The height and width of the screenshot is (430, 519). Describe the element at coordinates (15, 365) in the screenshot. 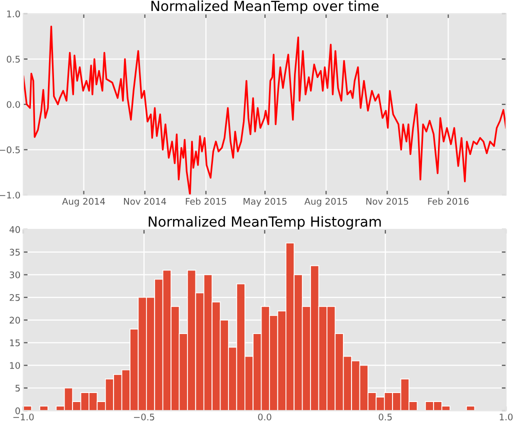

I see `y-tick-label: 10` at that location.